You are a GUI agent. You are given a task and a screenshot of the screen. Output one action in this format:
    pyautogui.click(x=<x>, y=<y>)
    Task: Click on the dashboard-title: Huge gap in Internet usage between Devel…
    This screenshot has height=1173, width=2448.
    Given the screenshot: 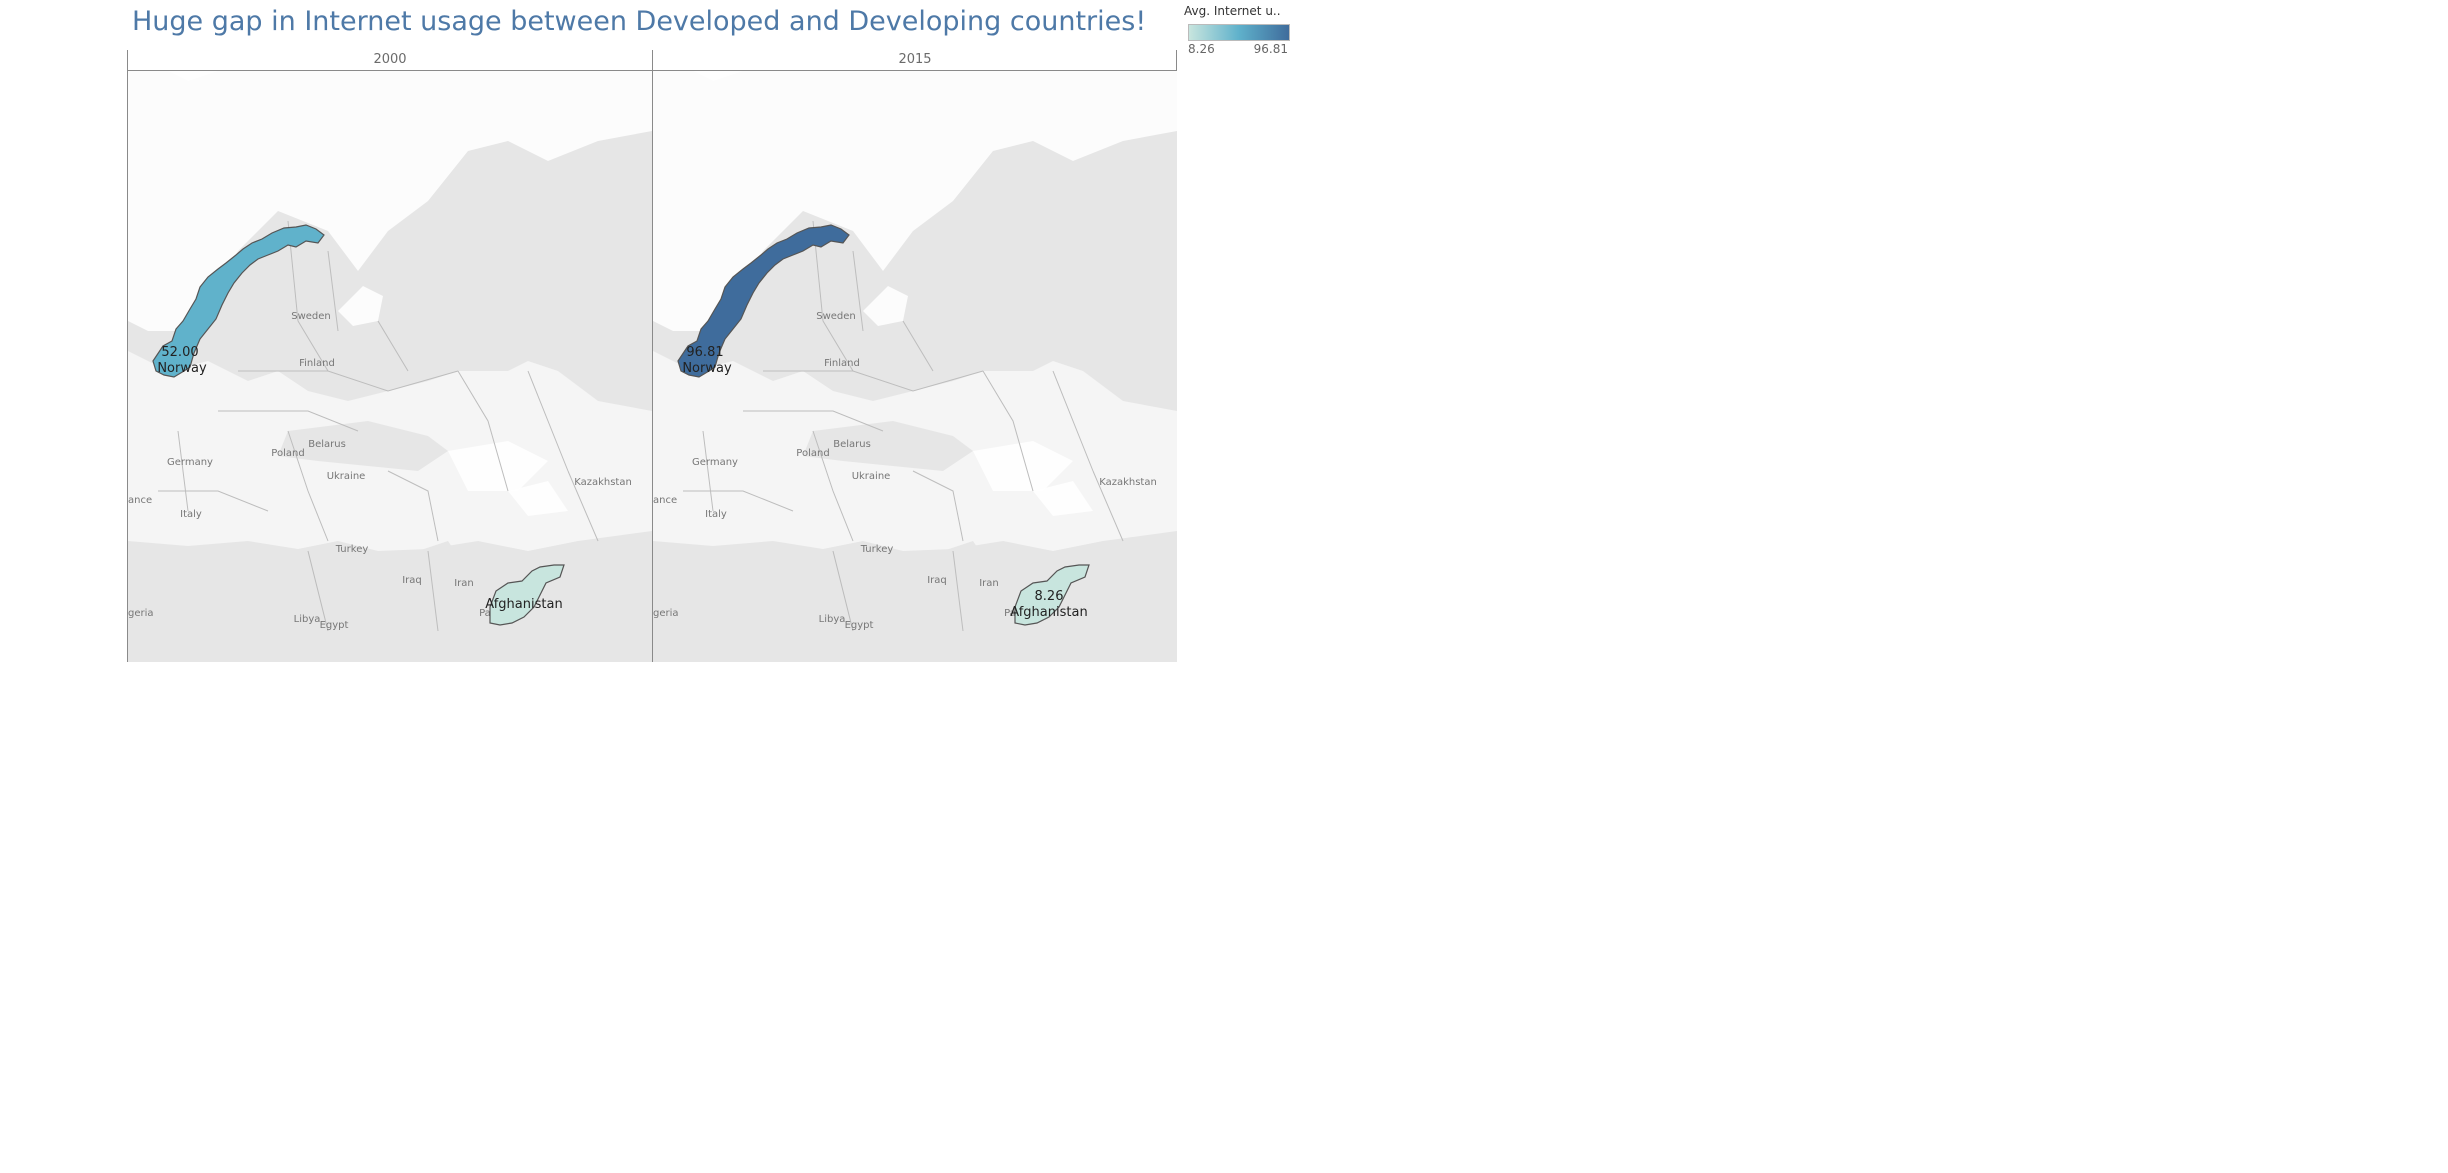 What is the action you would take?
    pyautogui.click(x=639, y=21)
    